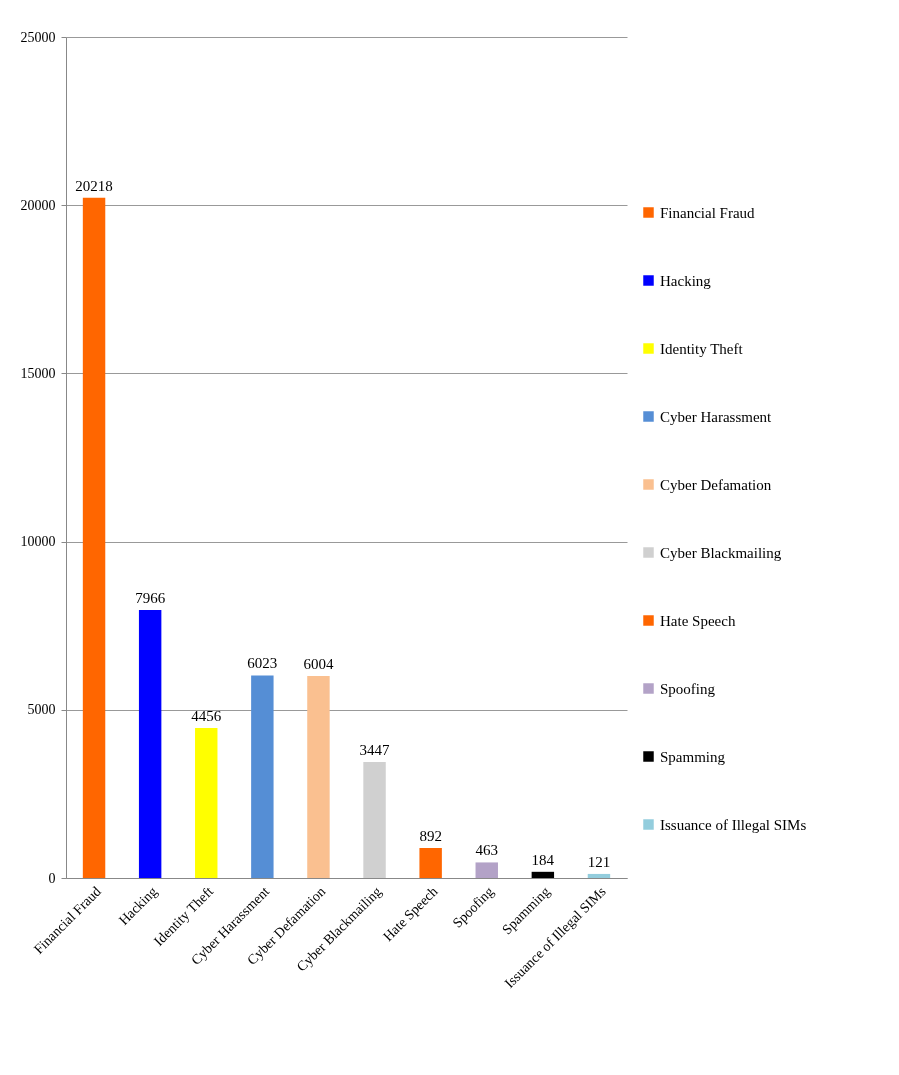 The height and width of the screenshot is (1075, 899). I want to click on data-label: 6023, so click(262, 663).